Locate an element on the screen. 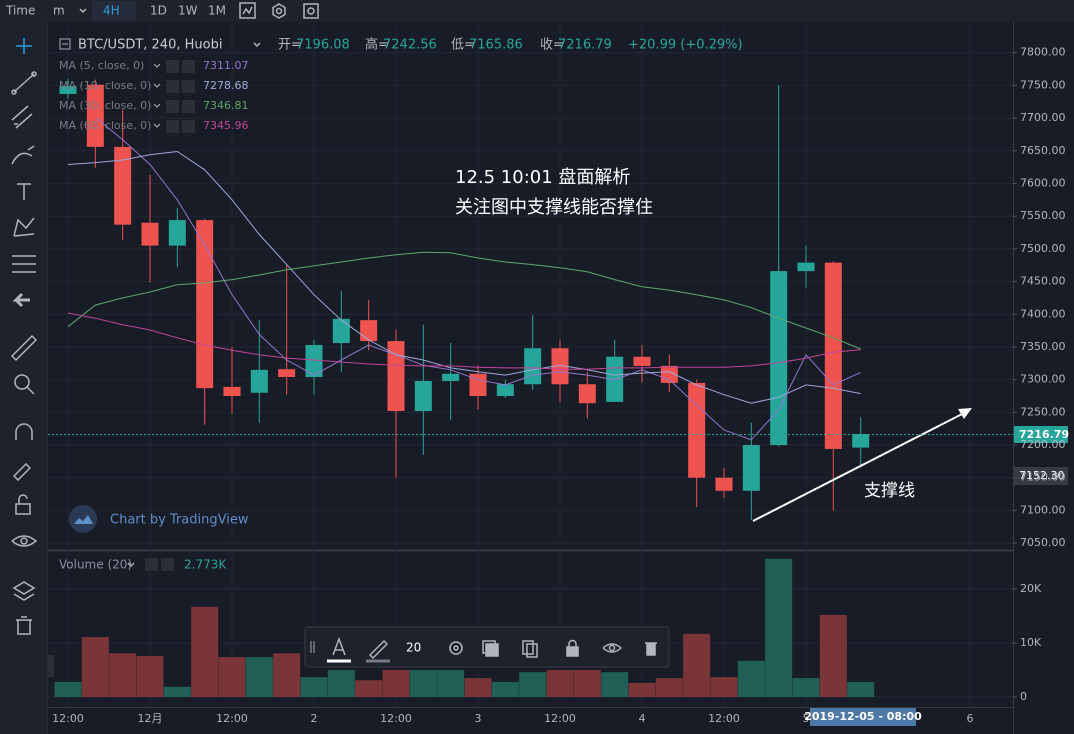 This screenshot has height=734, width=1074. logo is located at coordinates (83, 519).